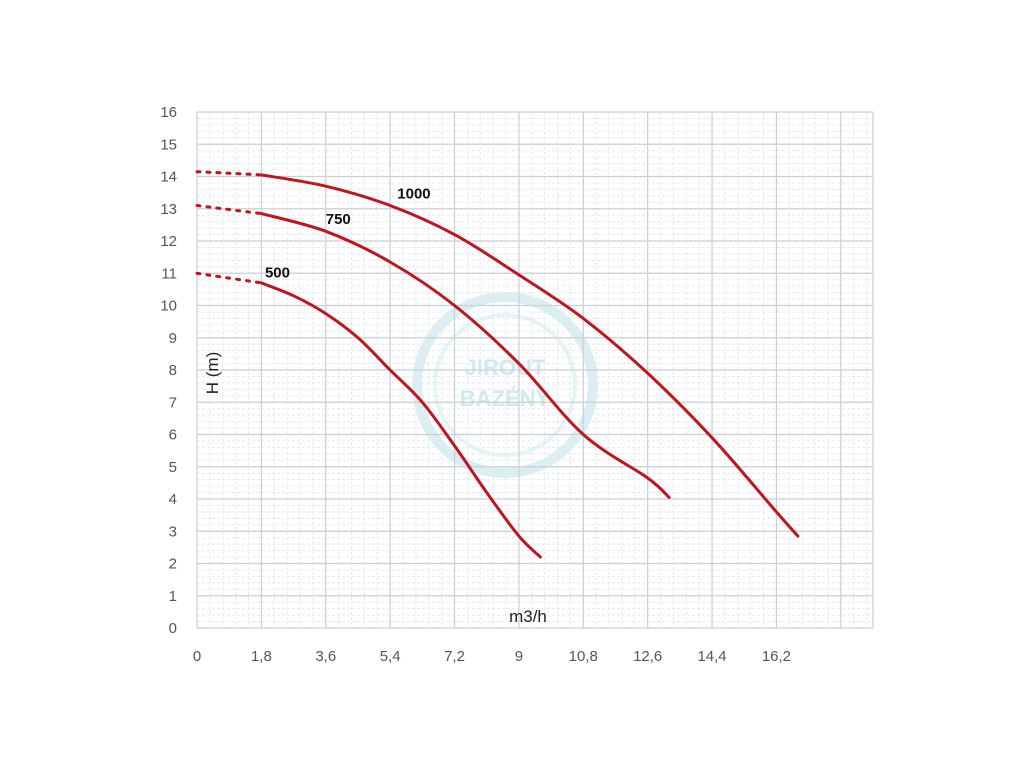 The width and height of the screenshot is (1024, 768). I want to click on y-axis-title: H (m), so click(212, 373).